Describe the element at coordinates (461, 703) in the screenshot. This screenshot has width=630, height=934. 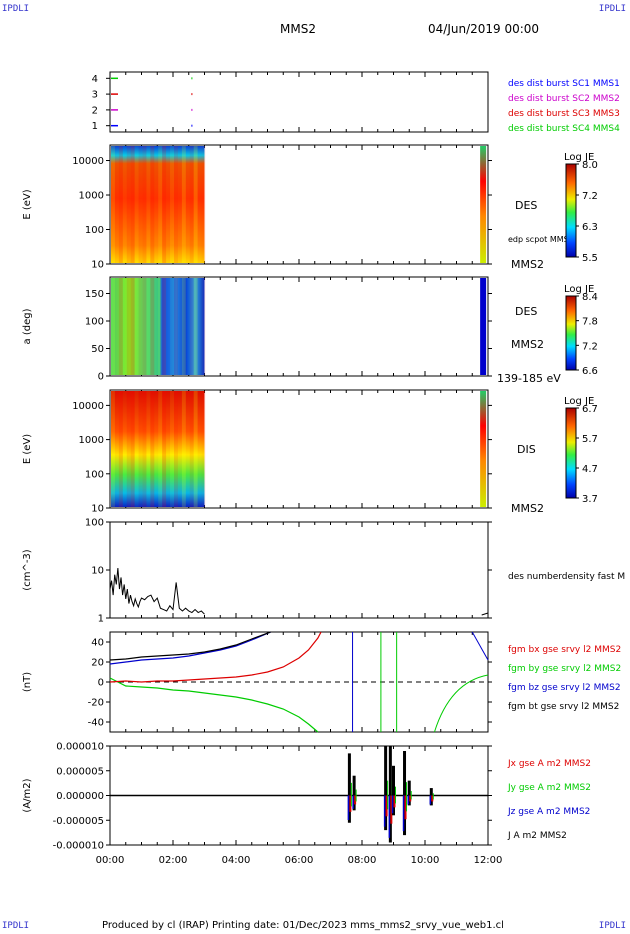
I see `bfield-by-return` at that location.